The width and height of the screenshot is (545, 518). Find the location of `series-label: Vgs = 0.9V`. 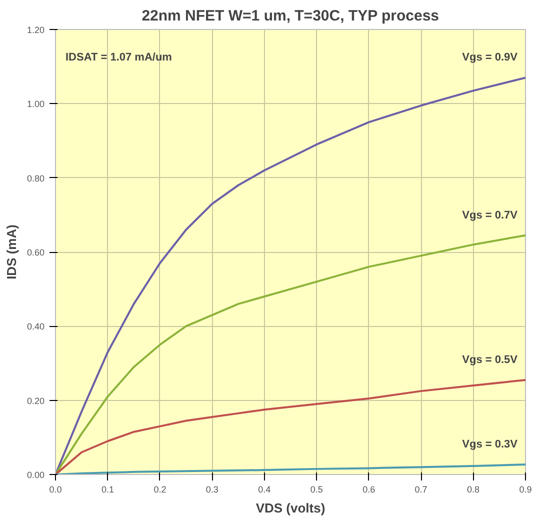

series-label: Vgs = 0.9V is located at coordinates (490, 58).